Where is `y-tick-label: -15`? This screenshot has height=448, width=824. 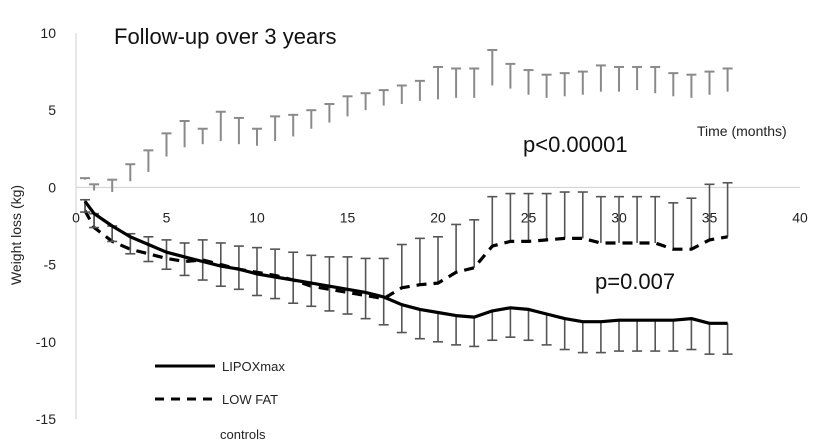
y-tick-label: -15 is located at coordinates (46, 419).